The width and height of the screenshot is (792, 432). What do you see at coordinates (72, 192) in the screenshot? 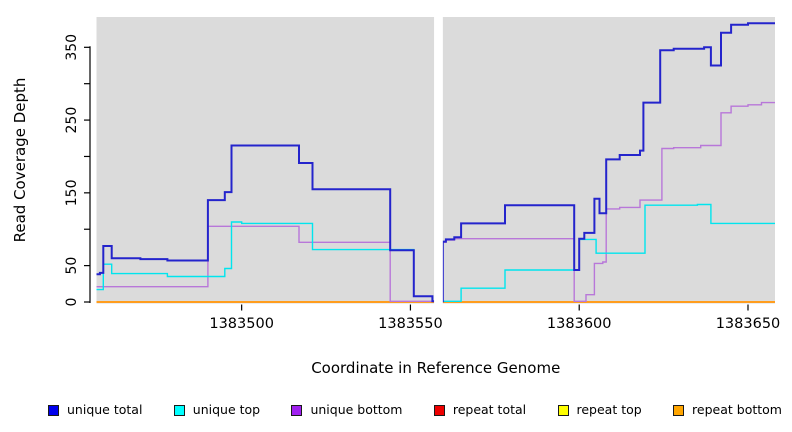
I see `y-tick-label-150: 150` at bounding box center [72, 192].